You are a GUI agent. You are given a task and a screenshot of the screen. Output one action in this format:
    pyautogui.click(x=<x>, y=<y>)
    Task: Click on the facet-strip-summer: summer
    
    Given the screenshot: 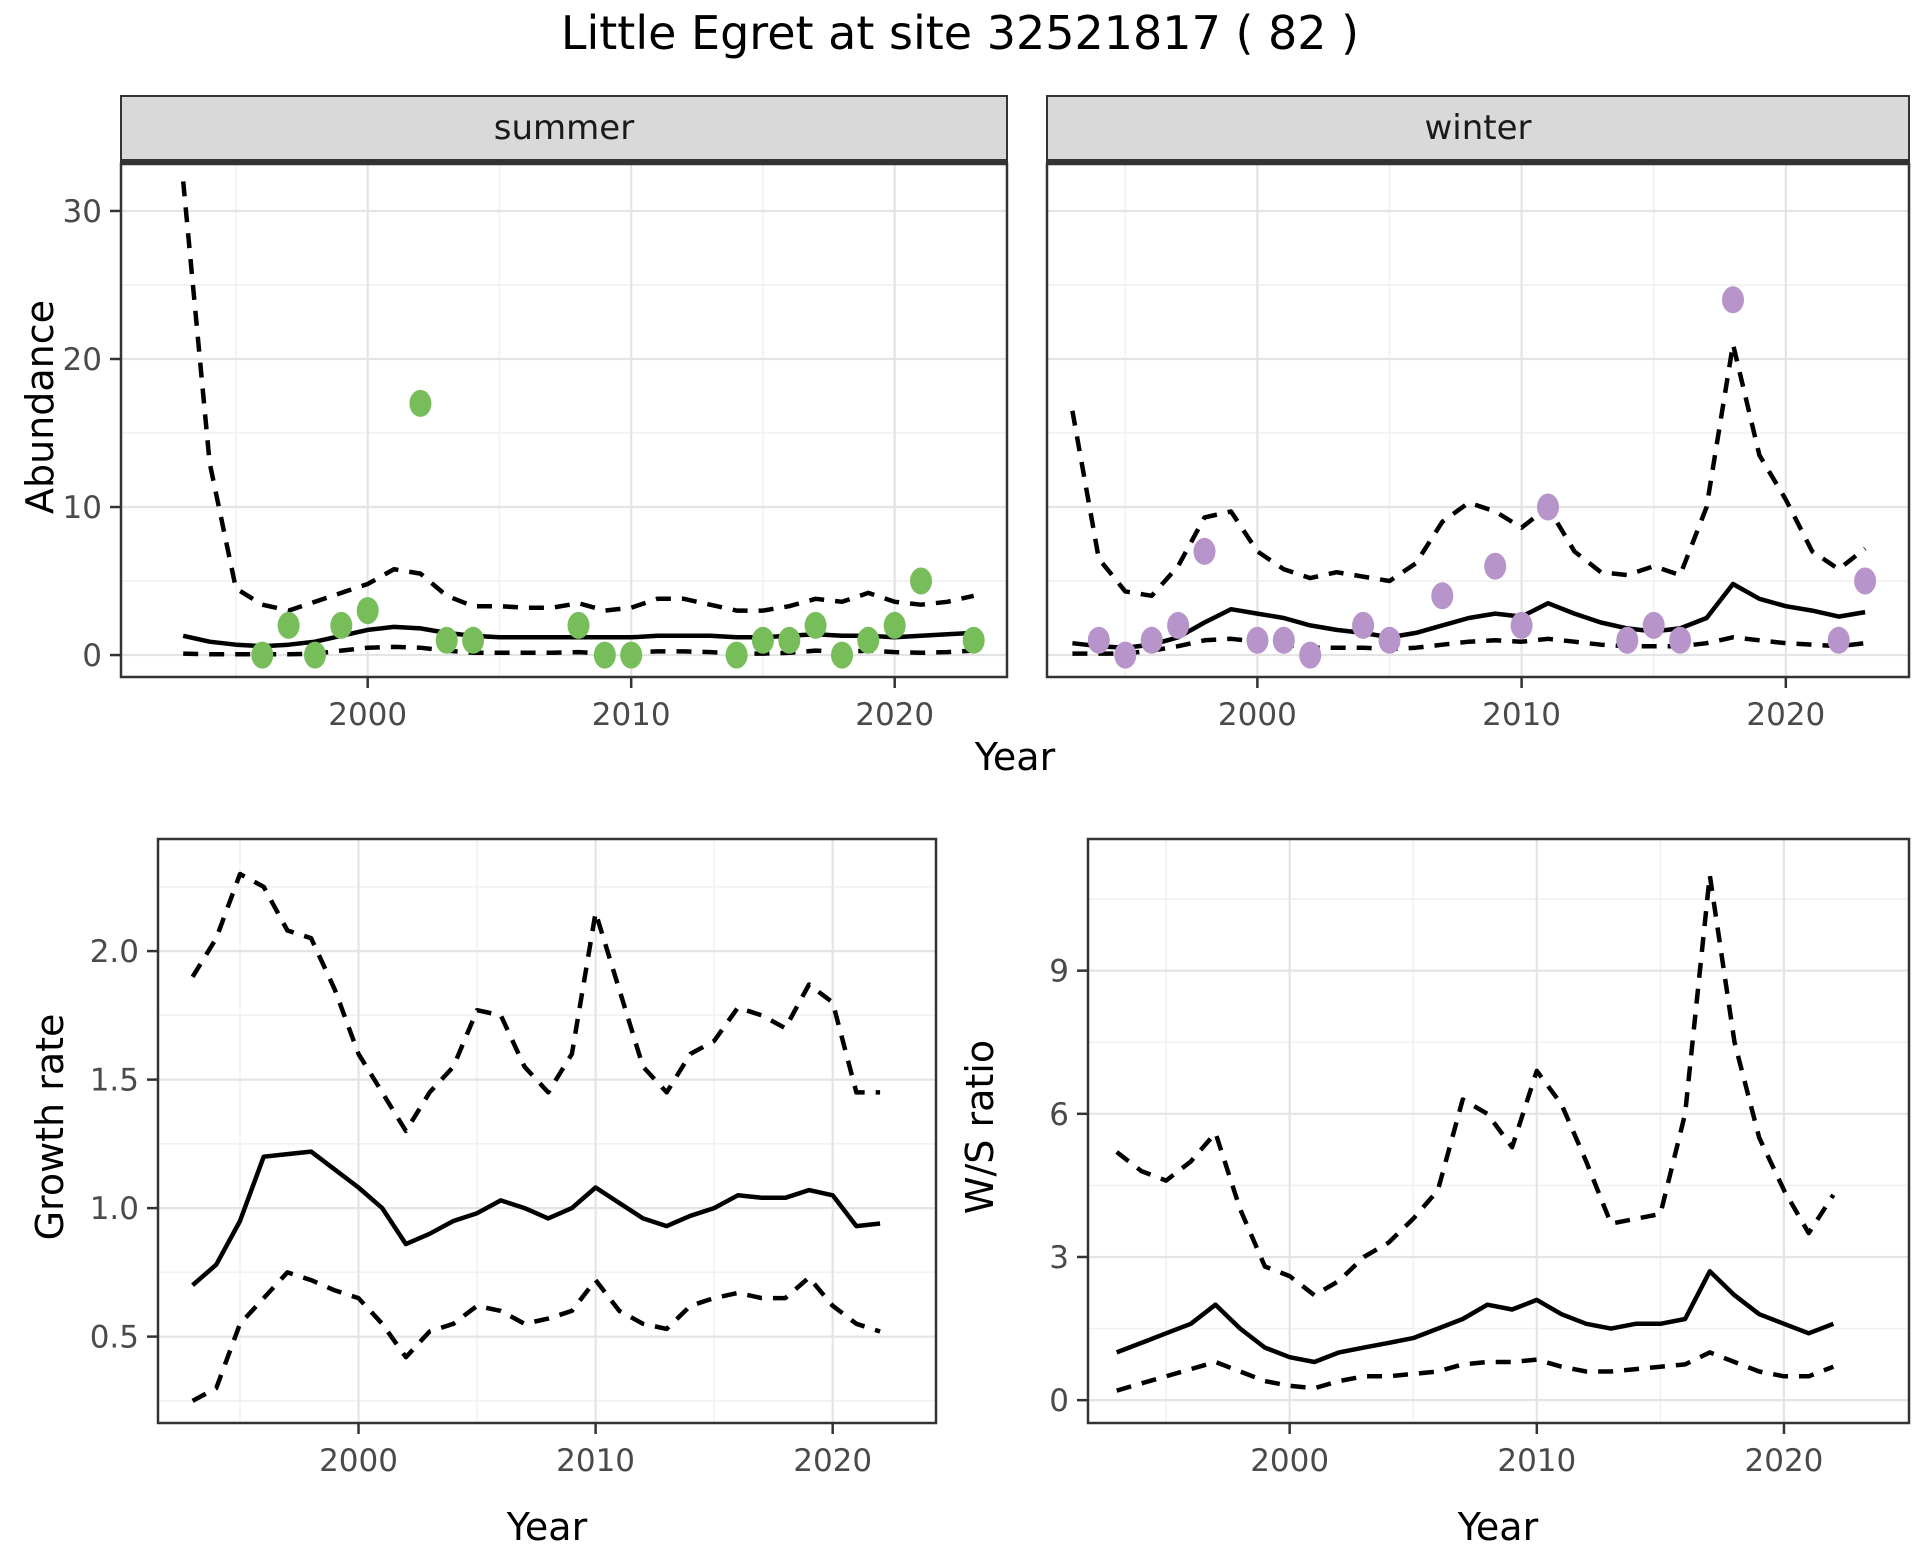 What is the action you would take?
    pyautogui.click(x=564, y=129)
    